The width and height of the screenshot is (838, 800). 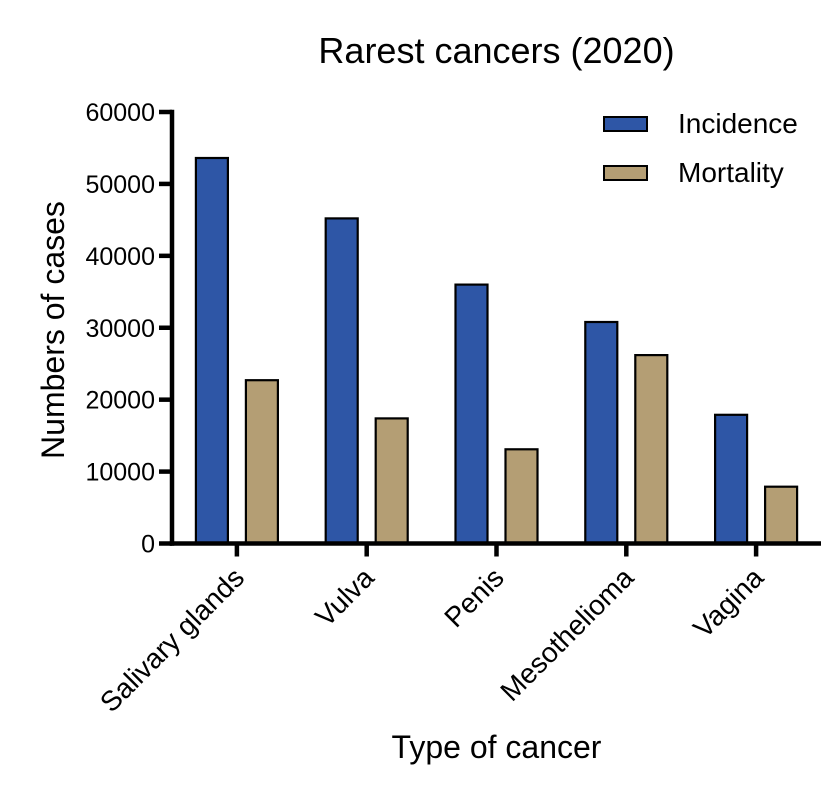 I want to click on y-tick-label: 50000, so click(x=120, y=185).